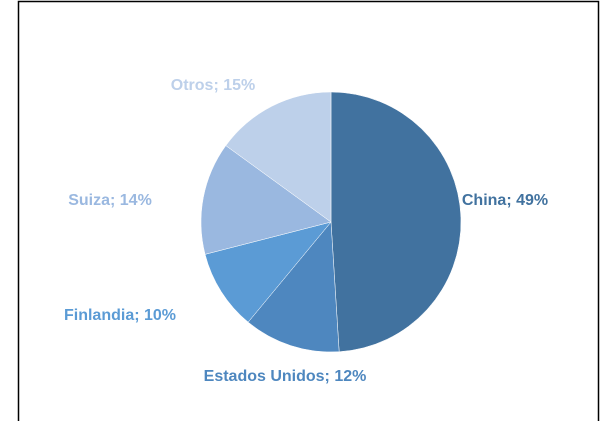 This screenshot has height=421, width=601. I want to click on data-label: China; 49%, so click(505, 200).